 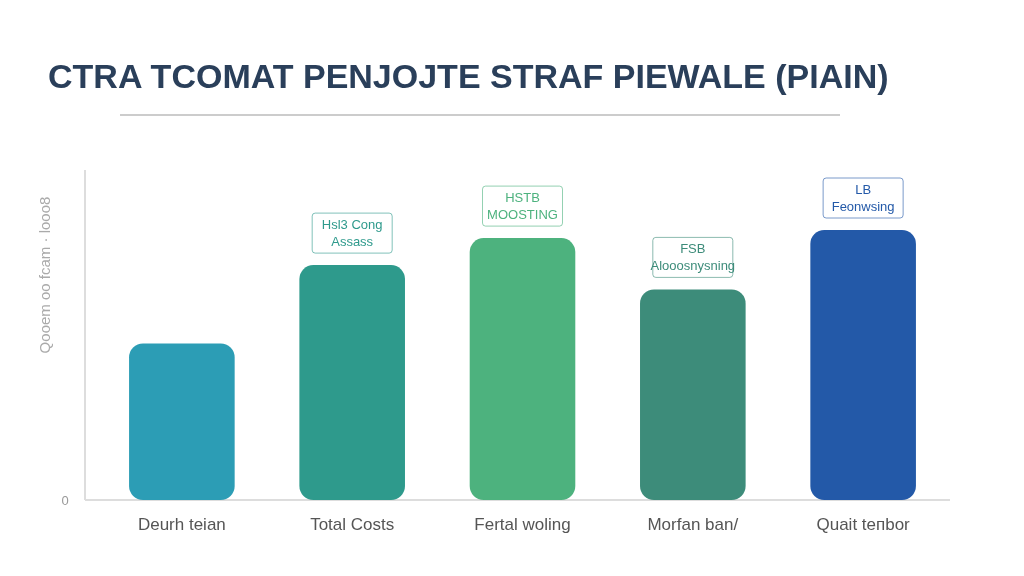 I want to click on annotation: Hsl3 Cong Assass, so click(x=352, y=233).